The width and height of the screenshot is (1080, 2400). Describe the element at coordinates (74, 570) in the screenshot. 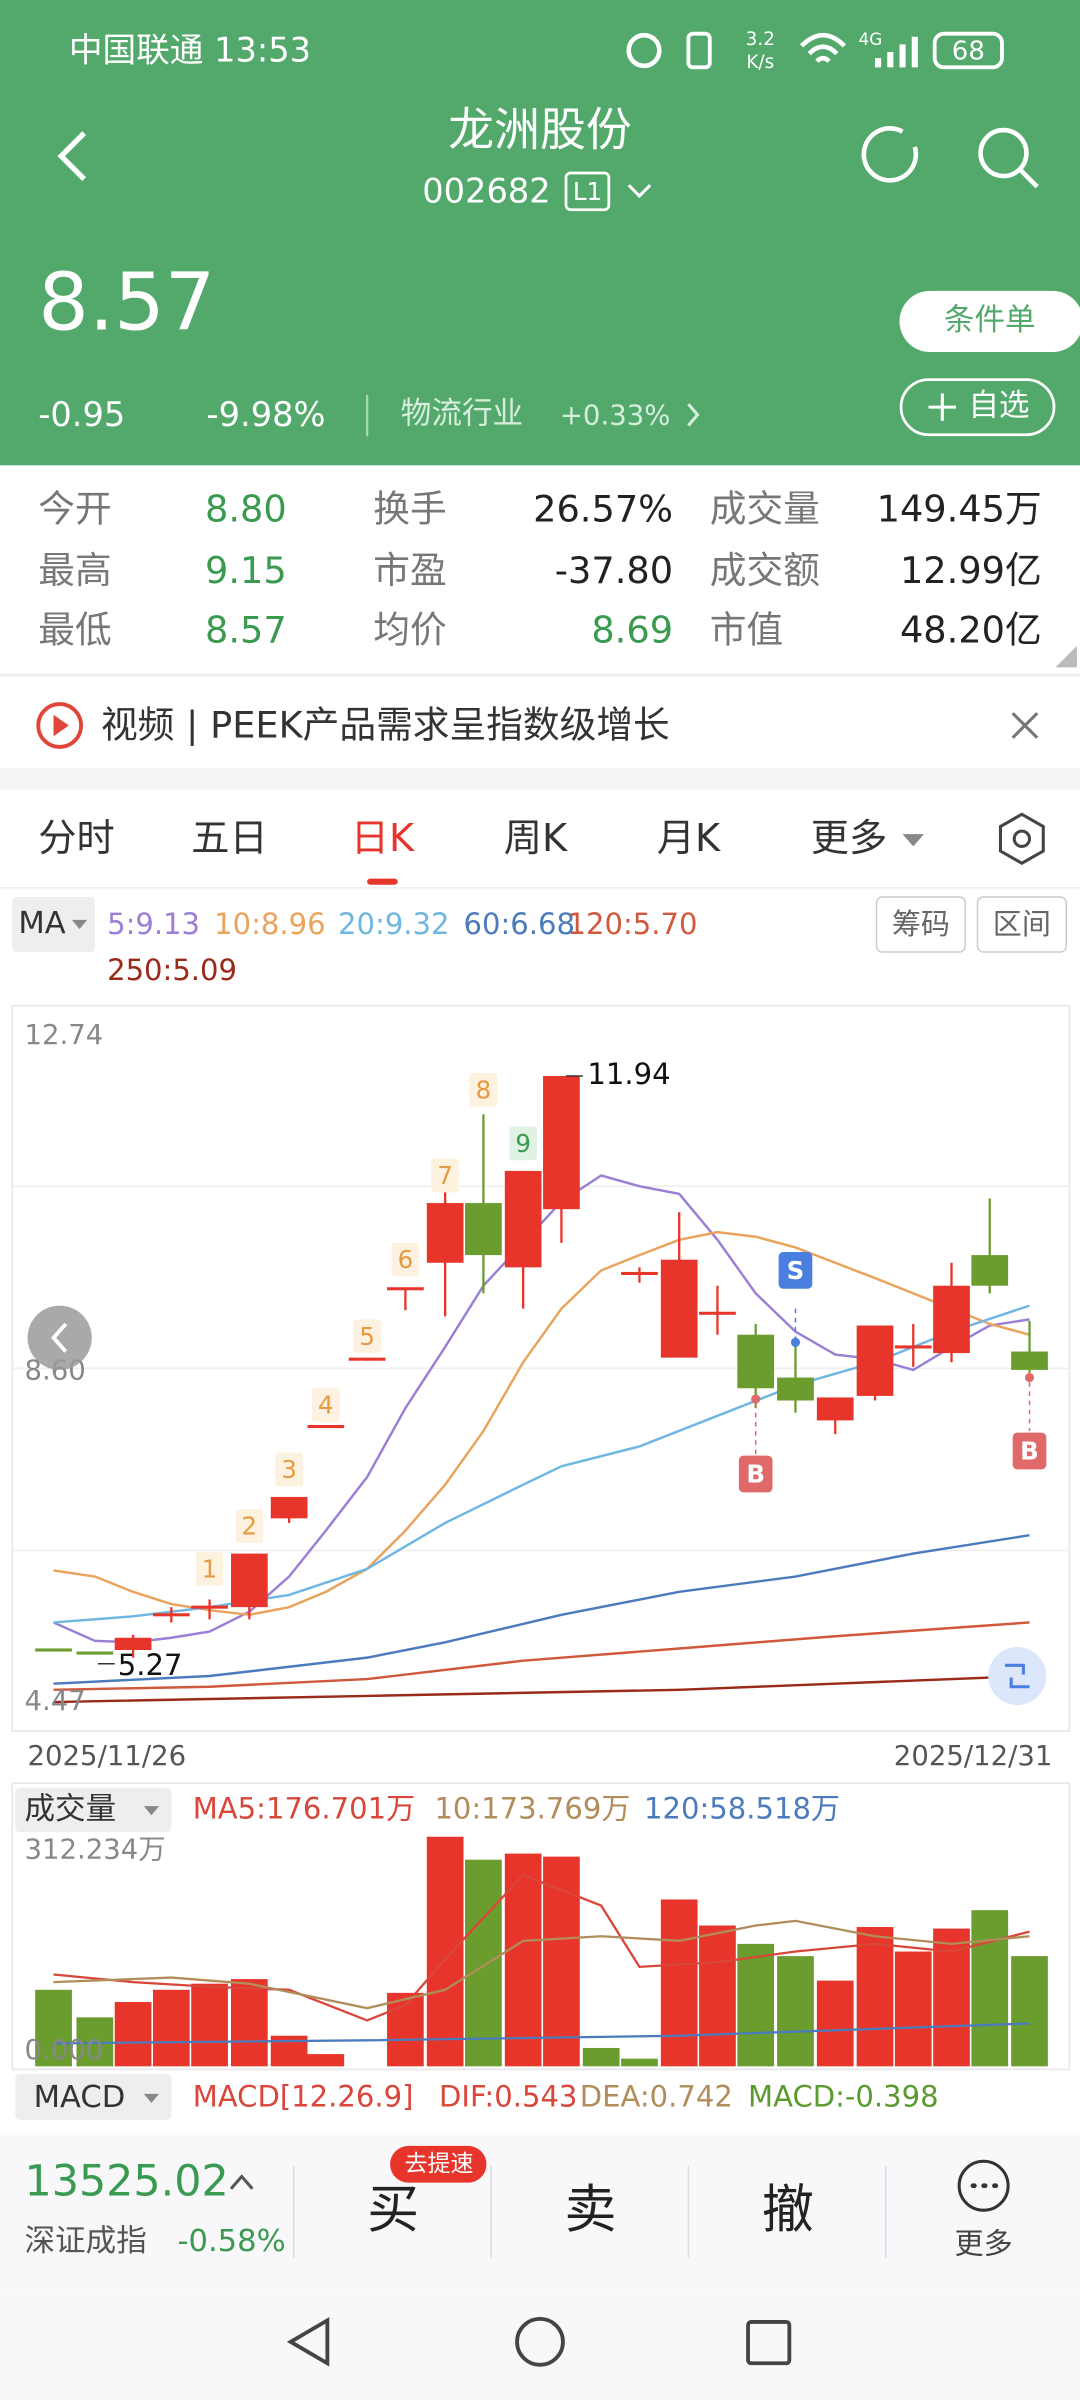

I see `stat-label: 最高` at that location.